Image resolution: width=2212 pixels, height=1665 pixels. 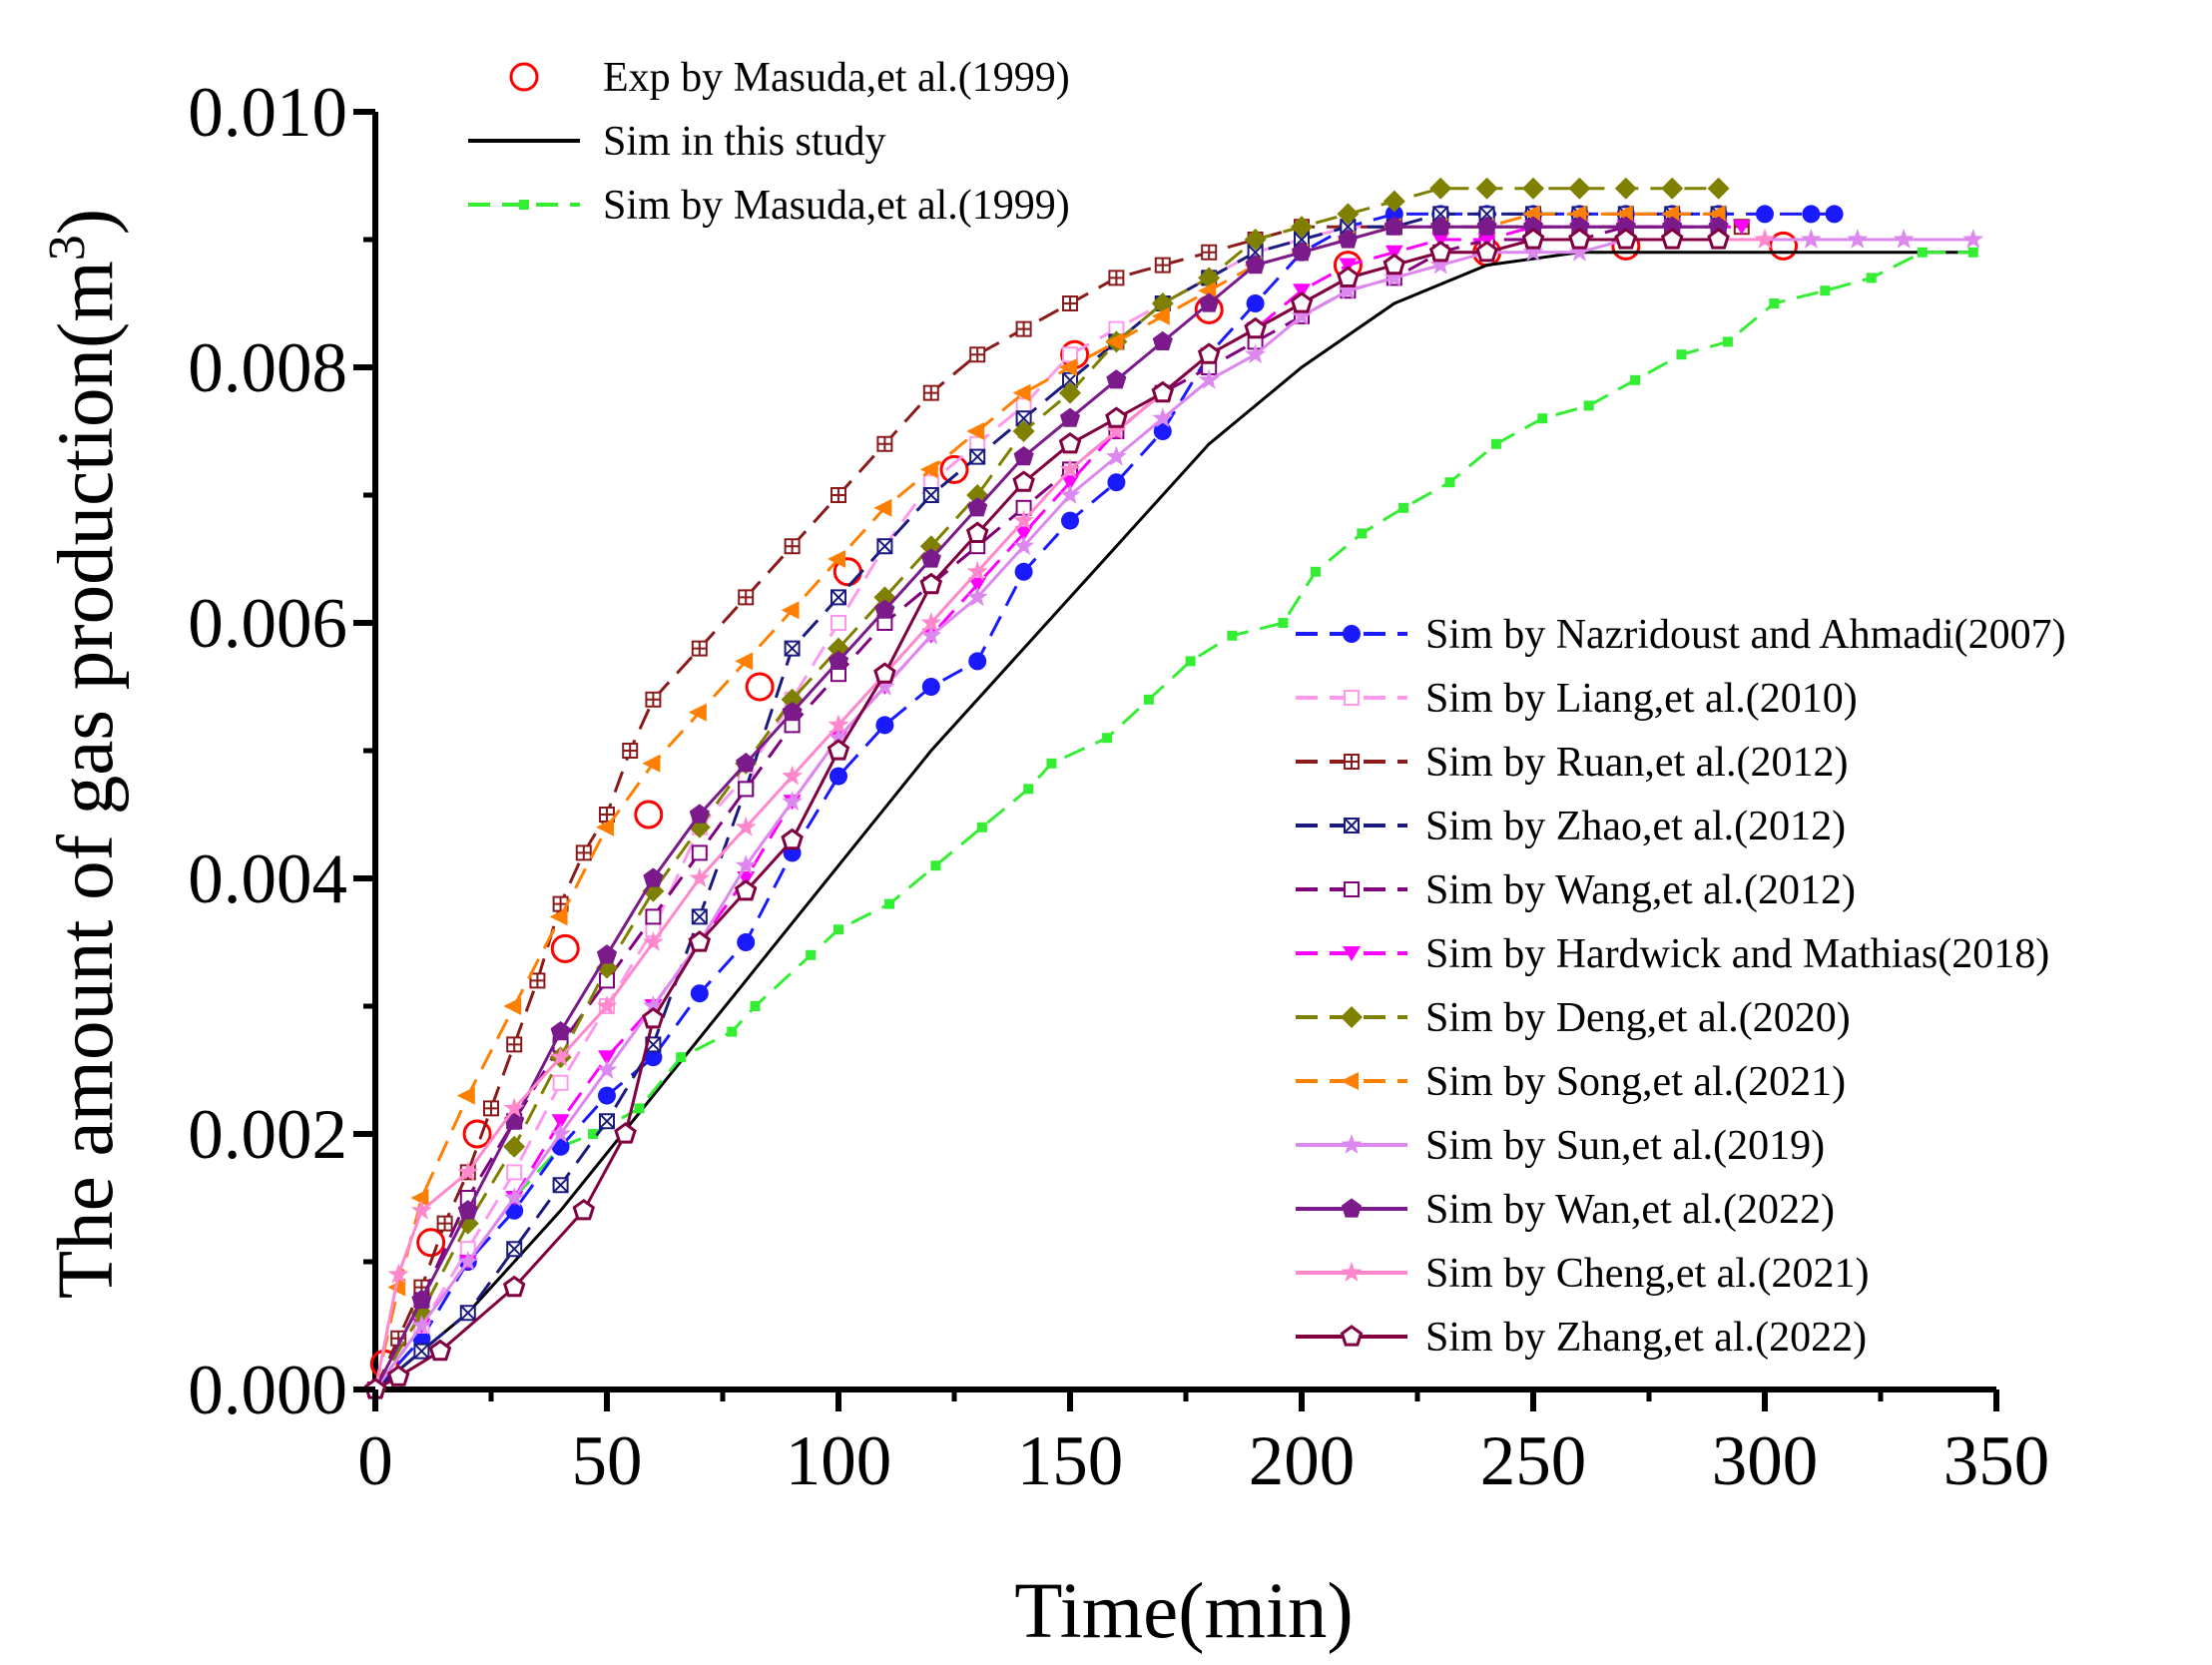 I want to click on series-7-point, so click(x=699, y=852).